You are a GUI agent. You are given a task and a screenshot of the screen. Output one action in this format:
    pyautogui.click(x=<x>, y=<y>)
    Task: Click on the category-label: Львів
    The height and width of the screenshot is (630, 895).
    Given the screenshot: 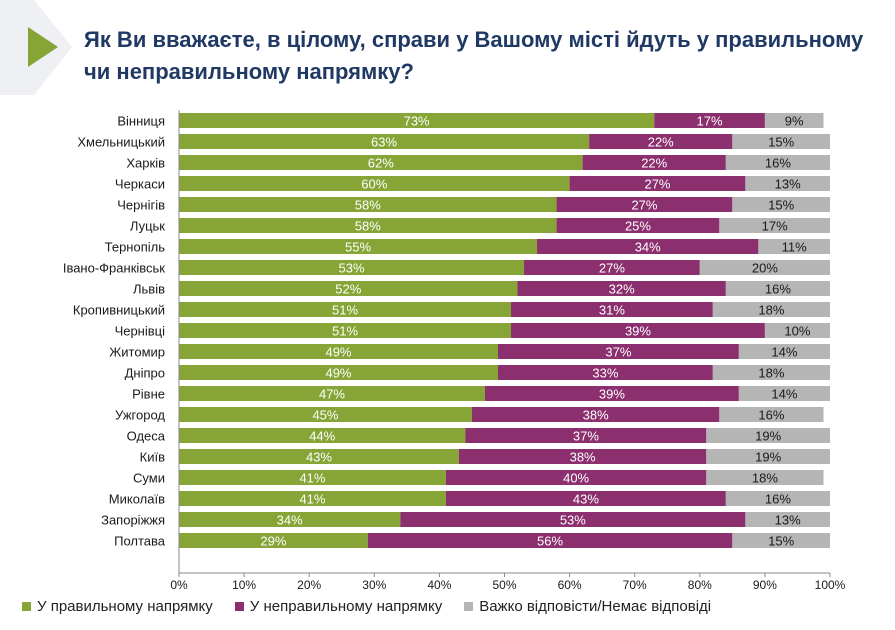 What is the action you would take?
    pyautogui.click(x=149, y=289)
    